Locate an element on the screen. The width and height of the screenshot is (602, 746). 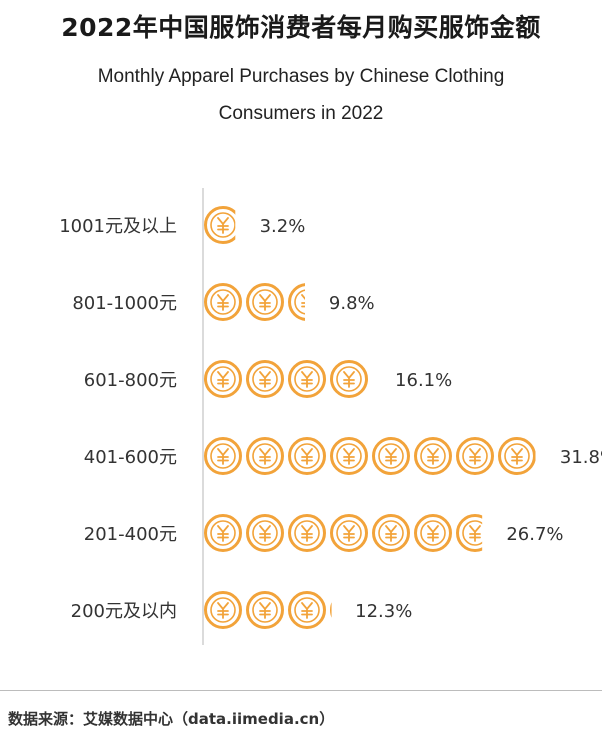
value-label: 26.7% is located at coordinates (534, 534).